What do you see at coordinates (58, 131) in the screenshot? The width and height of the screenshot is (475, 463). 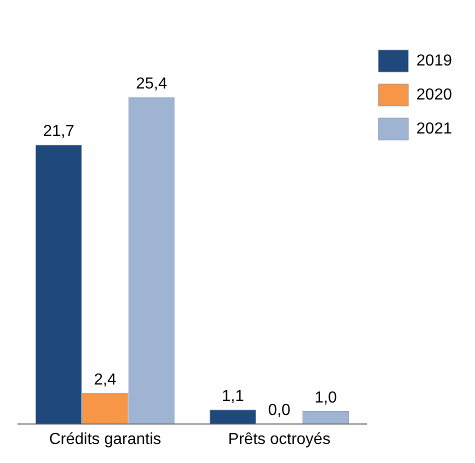 I see `data-label: 21,7` at bounding box center [58, 131].